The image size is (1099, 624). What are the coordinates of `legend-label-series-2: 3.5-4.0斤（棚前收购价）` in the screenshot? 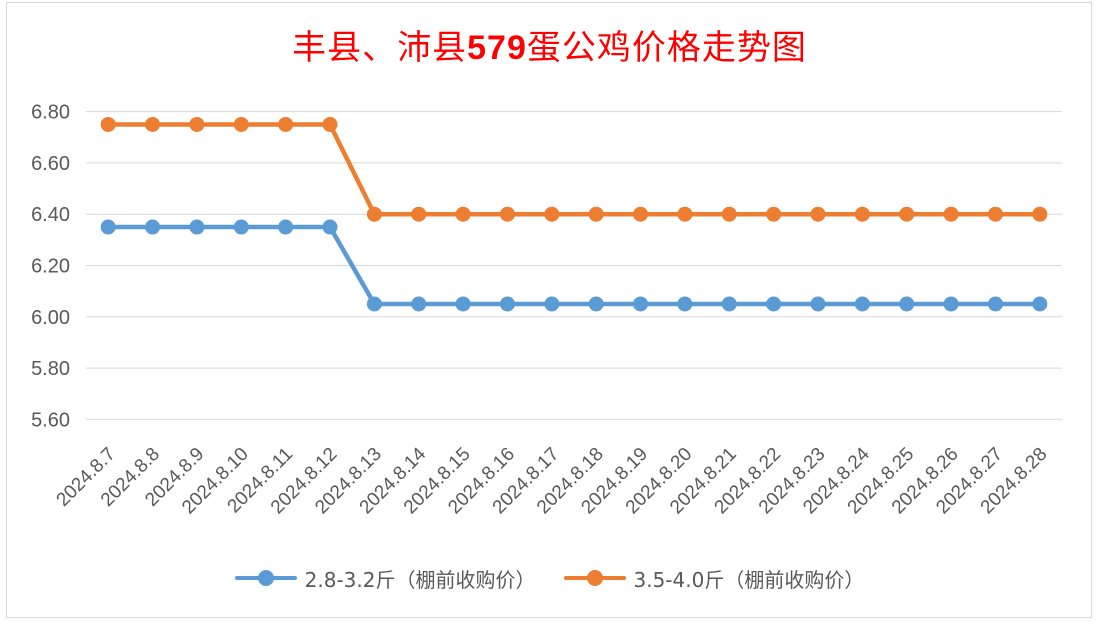 It's located at (749, 579).